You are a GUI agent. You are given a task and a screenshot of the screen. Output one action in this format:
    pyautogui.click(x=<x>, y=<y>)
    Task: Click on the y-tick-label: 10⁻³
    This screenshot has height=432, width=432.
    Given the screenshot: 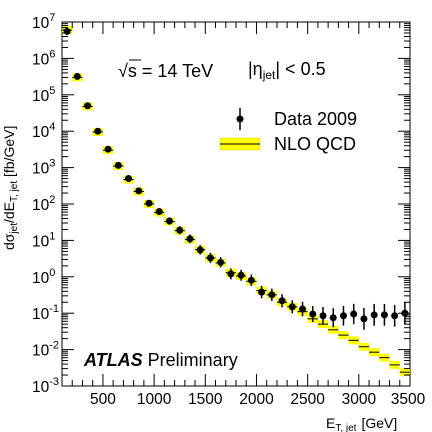 What is the action you would take?
    pyautogui.click(x=45, y=386)
    